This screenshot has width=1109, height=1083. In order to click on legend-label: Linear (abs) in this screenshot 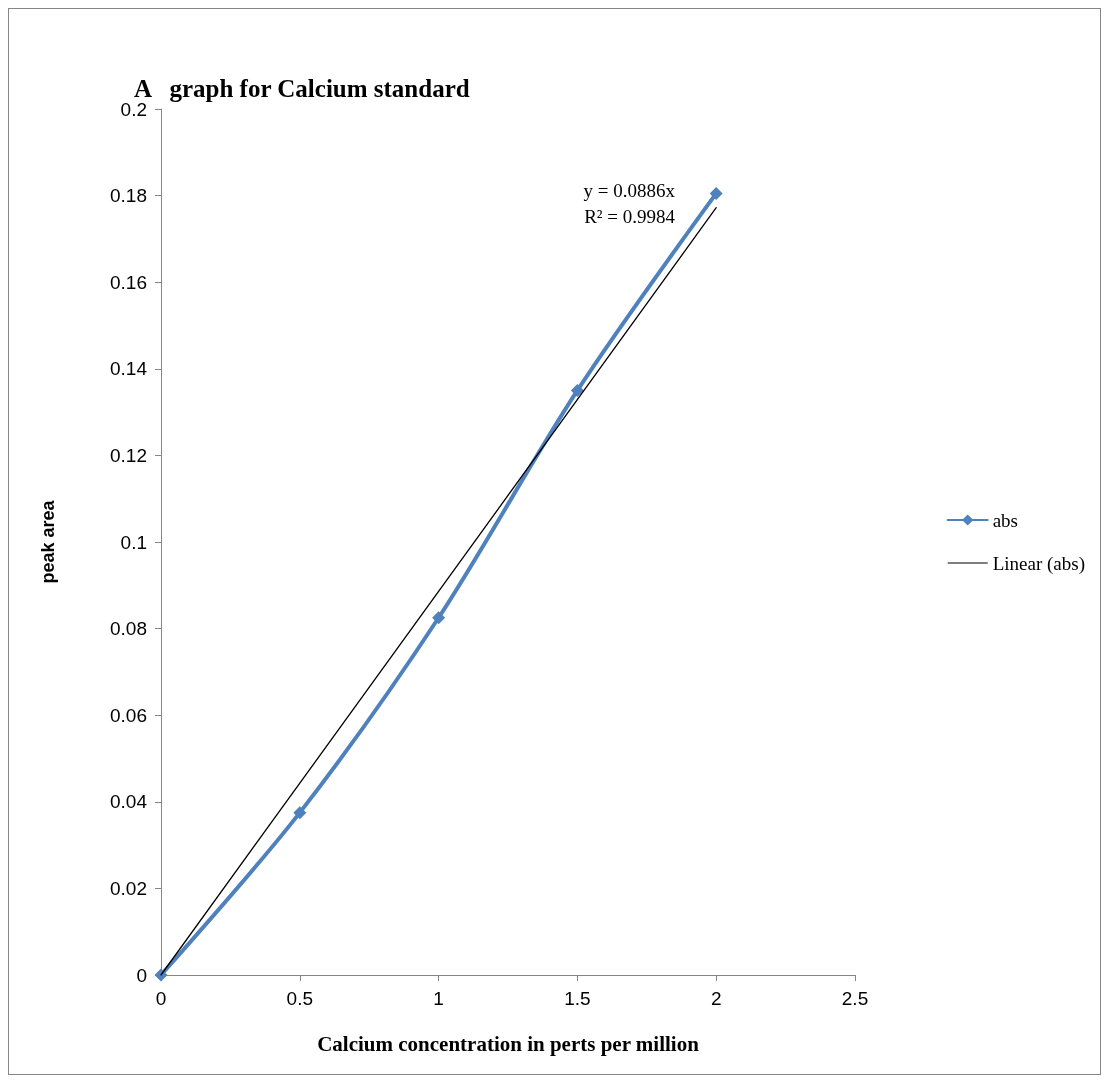, I will do `click(1038, 563)`.